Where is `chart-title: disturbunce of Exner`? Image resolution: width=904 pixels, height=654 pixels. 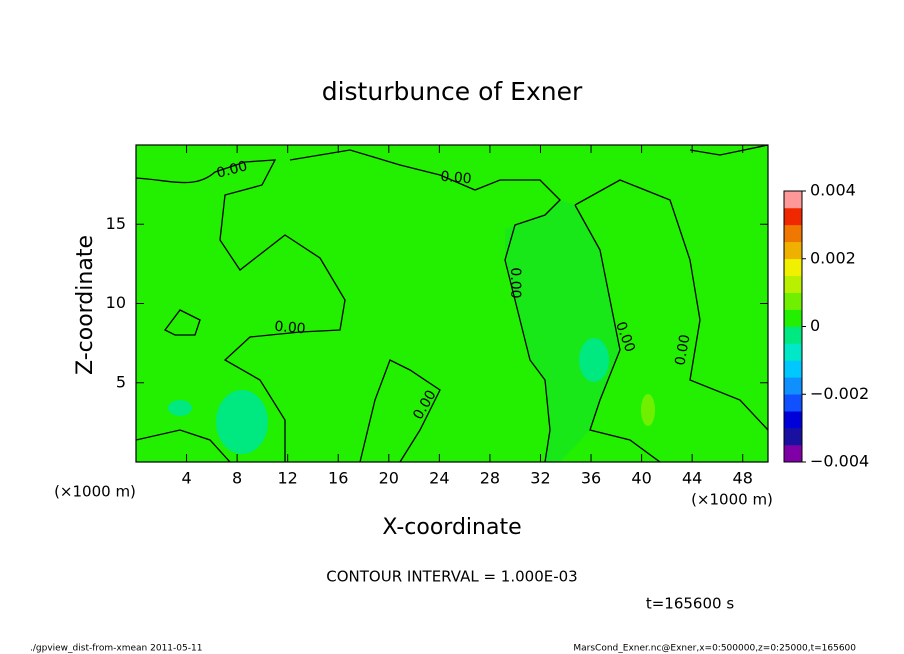 chart-title: disturbunce of Exner is located at coordinates (452, 91).